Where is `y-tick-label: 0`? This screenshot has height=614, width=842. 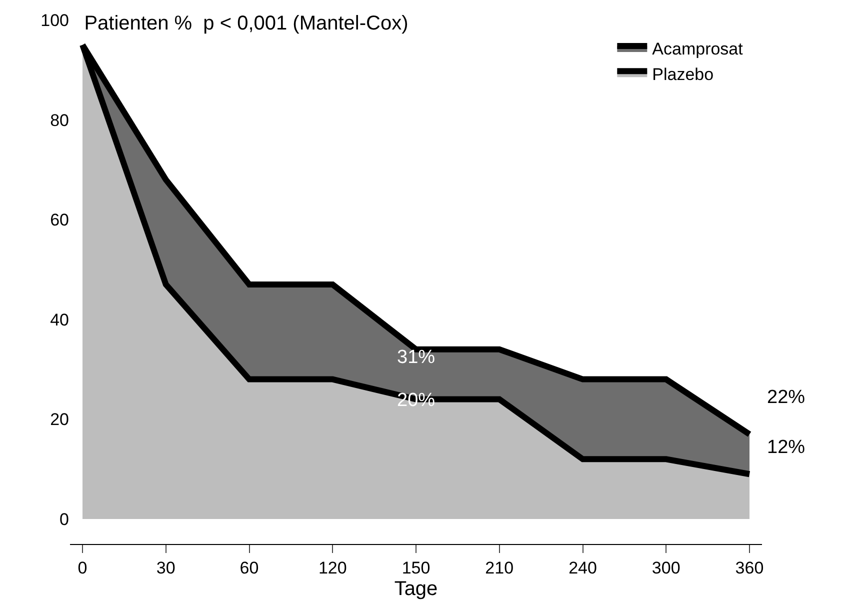
y-tick-label: 0 is located at coordinates (64, 519).